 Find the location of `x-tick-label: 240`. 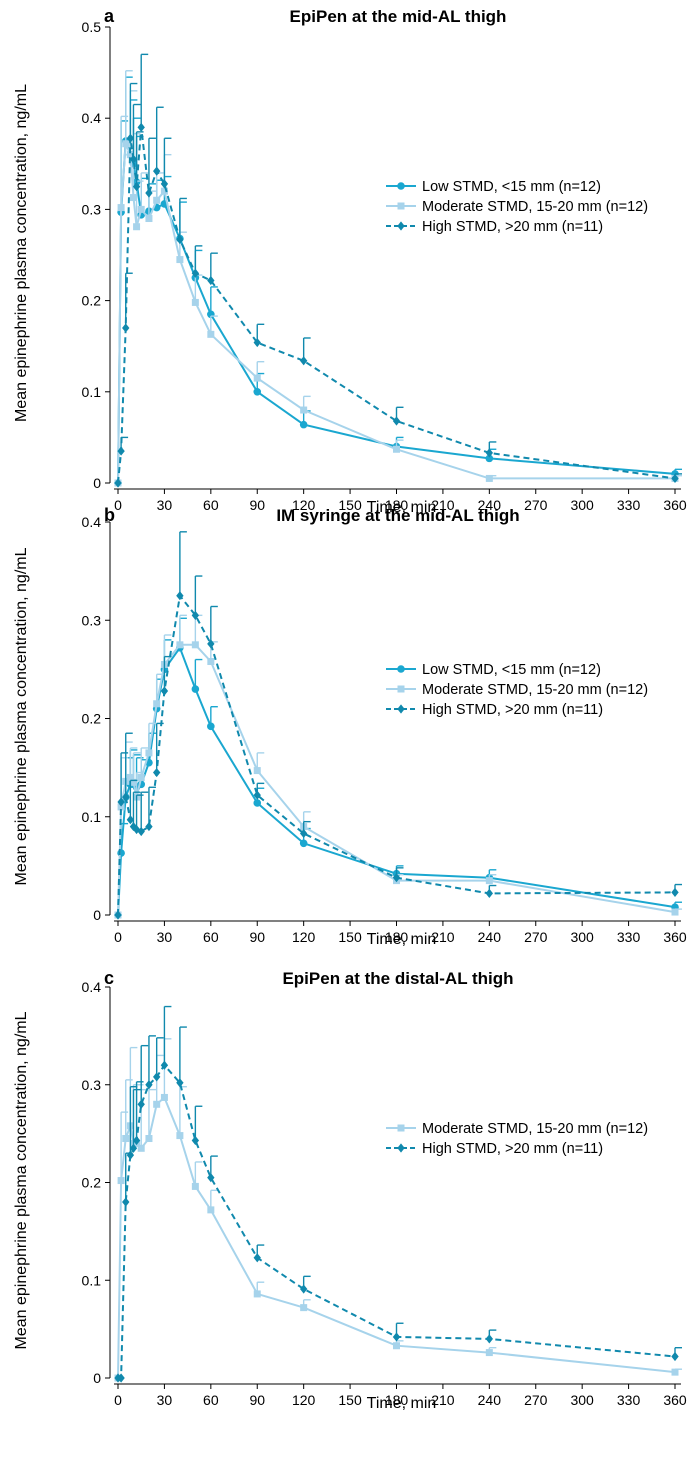

x-tick-label: 240 is located at coordinates (490, 505).